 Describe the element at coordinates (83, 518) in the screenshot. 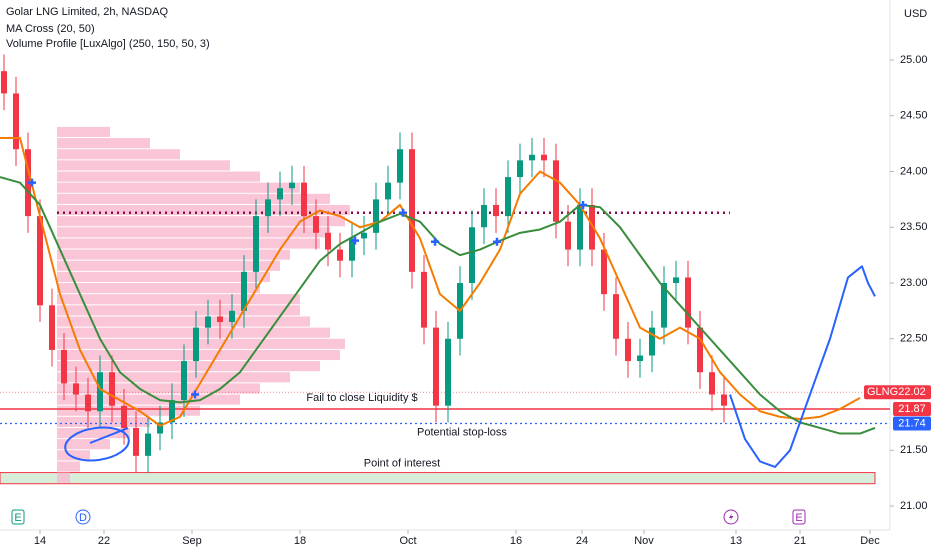

I see `event-label: D` at that location.